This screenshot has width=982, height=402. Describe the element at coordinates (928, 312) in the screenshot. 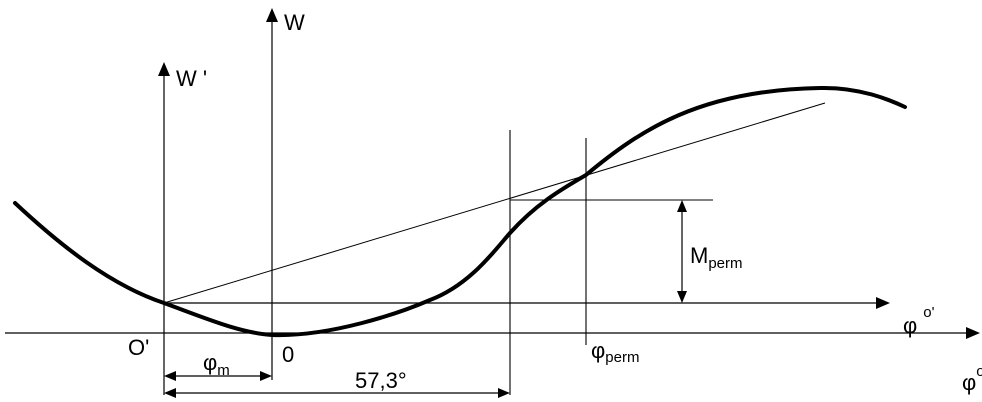

I see `phi-prime-sup: o'` at that location.